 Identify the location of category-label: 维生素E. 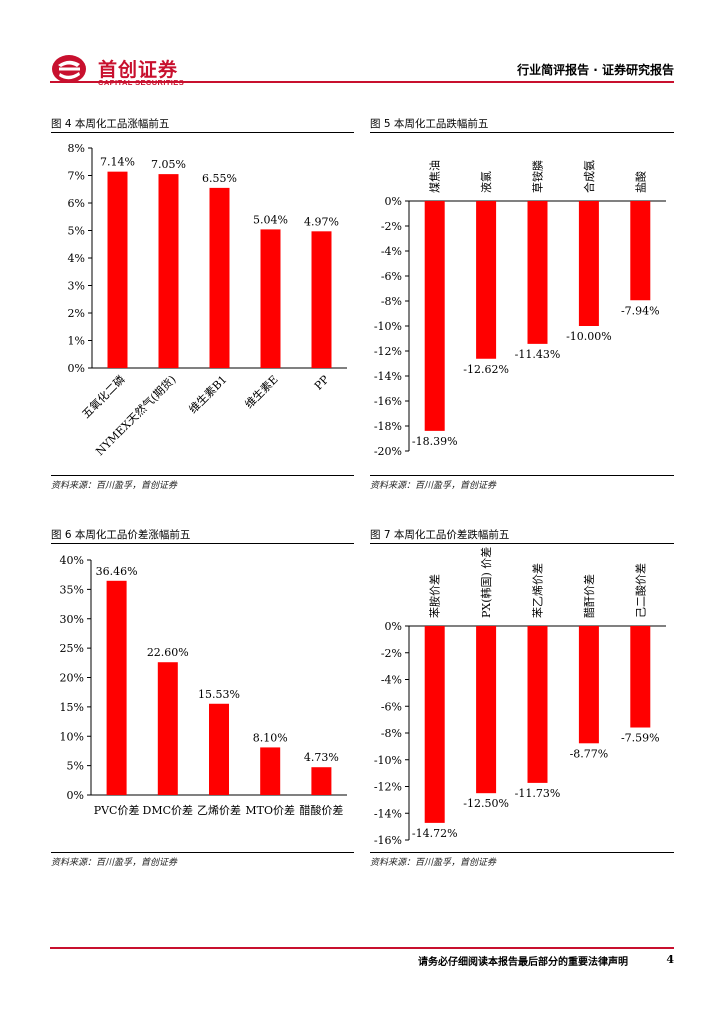
(261, 391).